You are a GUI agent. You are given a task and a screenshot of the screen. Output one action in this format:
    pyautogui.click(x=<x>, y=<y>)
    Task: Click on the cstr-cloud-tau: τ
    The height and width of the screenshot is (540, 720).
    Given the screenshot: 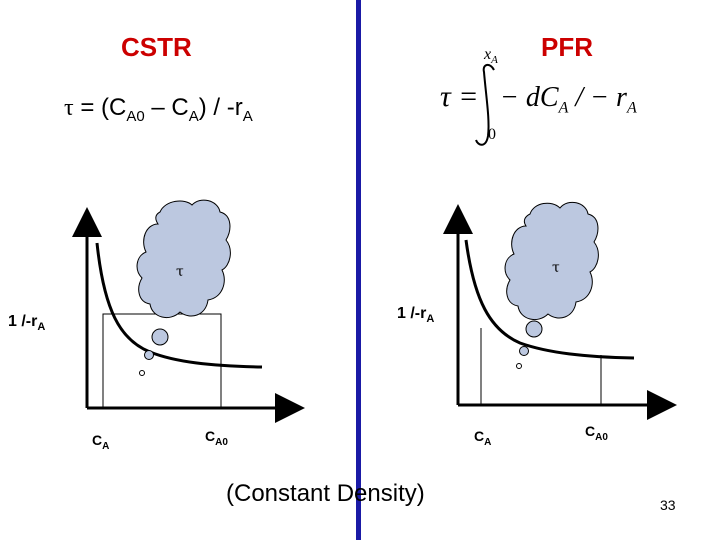 What is the action you would take?
    pyautogui.click(x=180, y=272)
    